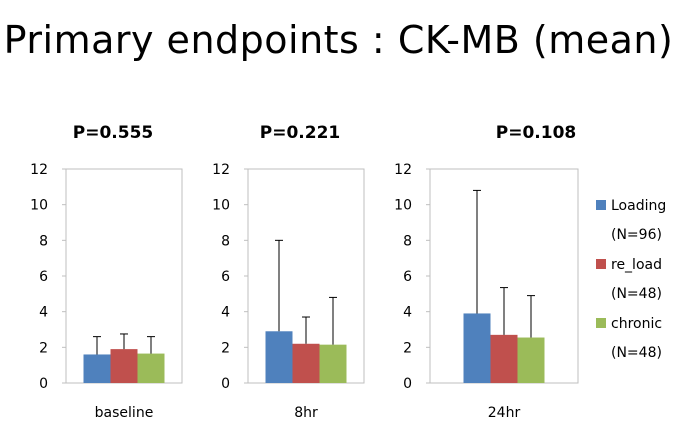  What do you see at coordinates (636, 235) in the screenshot?
I see `legend-sublabel: (N=96)` at bounding box center [636, 235].